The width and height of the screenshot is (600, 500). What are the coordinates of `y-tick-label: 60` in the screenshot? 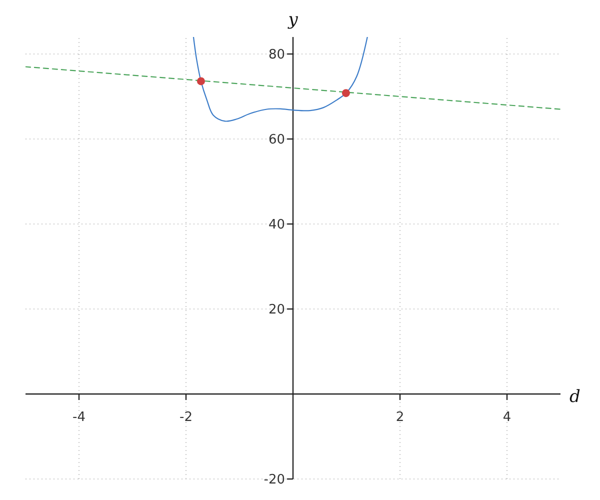 It's located at (276, 140).